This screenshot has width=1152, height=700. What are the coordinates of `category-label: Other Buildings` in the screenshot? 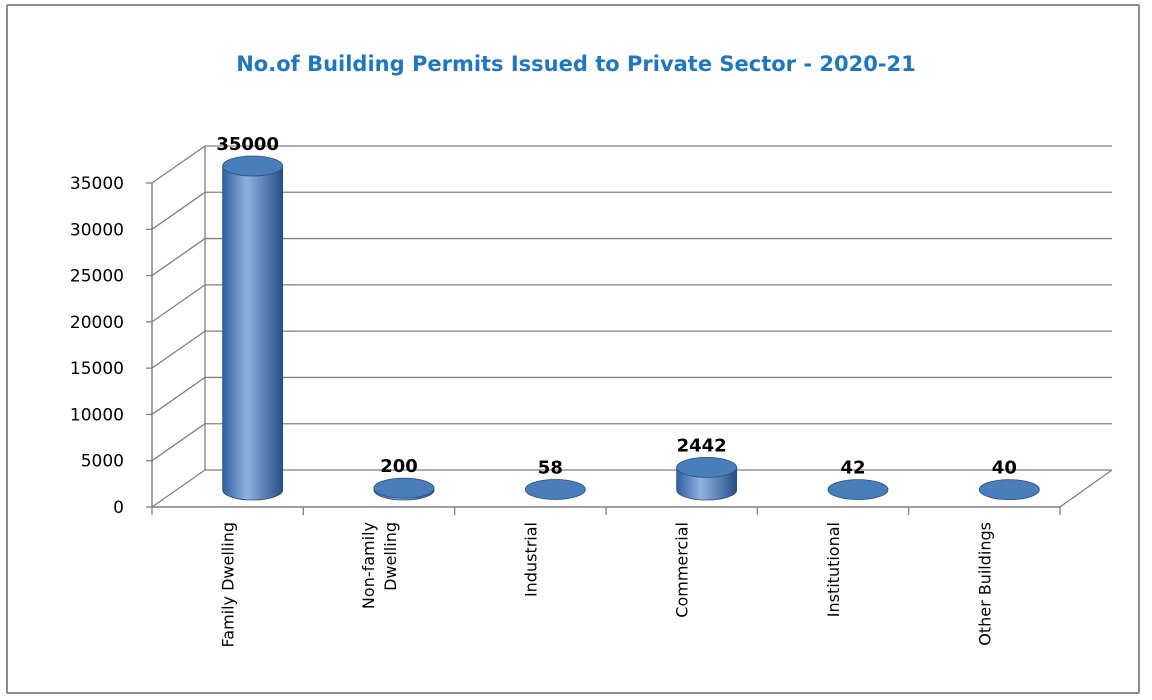 It's located at (984, 584).